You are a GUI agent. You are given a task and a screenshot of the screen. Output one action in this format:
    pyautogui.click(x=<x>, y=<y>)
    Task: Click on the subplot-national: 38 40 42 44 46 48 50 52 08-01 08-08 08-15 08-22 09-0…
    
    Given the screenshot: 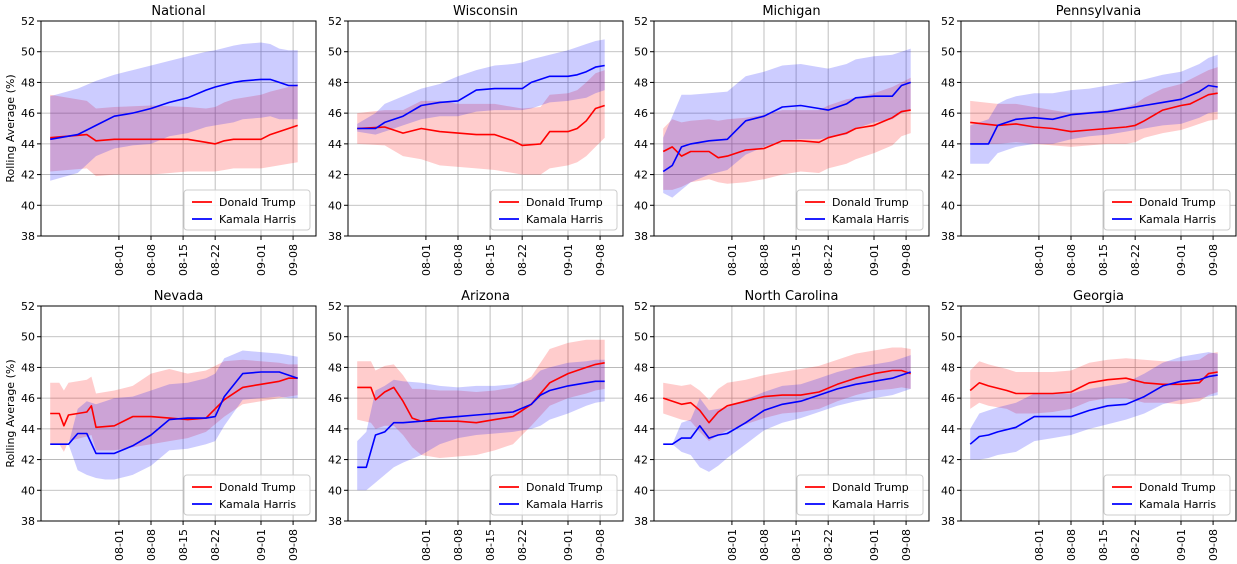 What is the action you would take?
    pyautogui.click(x=160, y=140)
    